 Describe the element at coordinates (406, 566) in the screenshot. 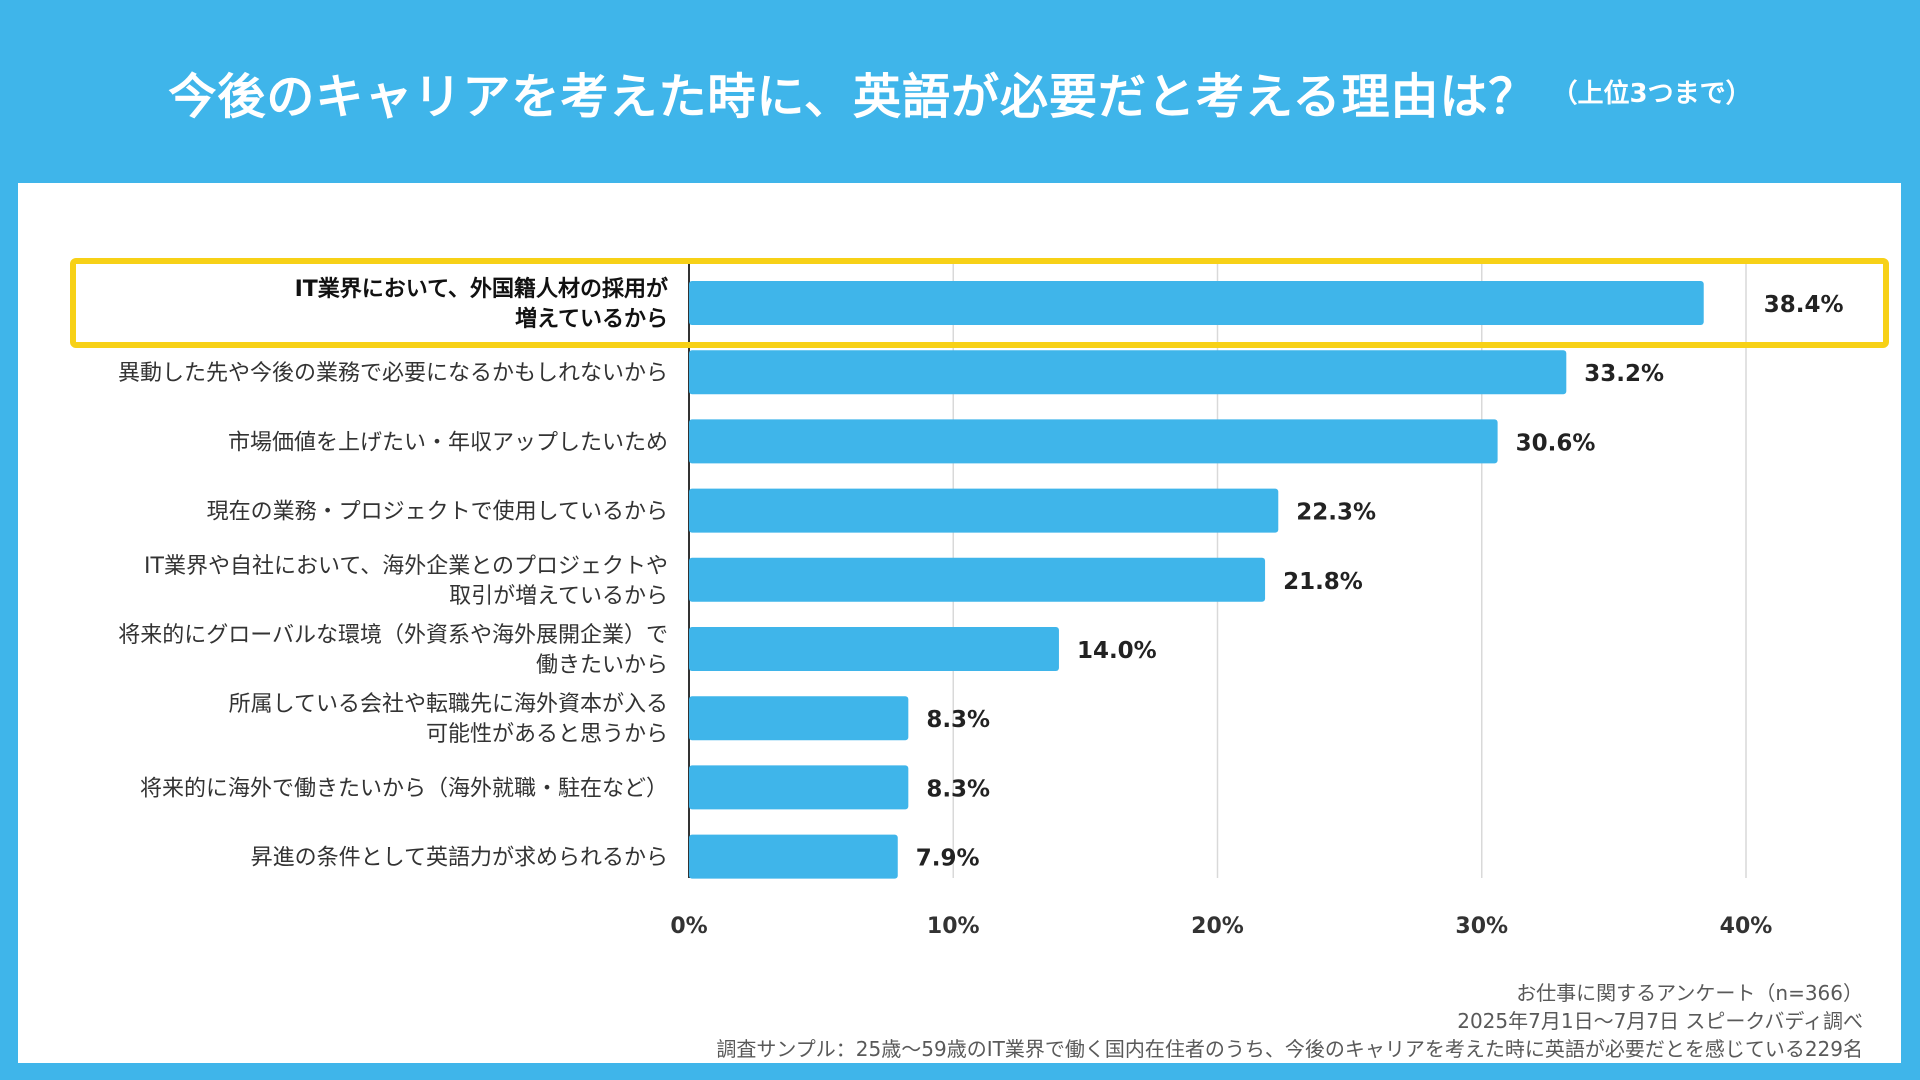

I see `category-label-4-line-1: IT業界や自社において、海外企業とのプロジェクトや` at that location.